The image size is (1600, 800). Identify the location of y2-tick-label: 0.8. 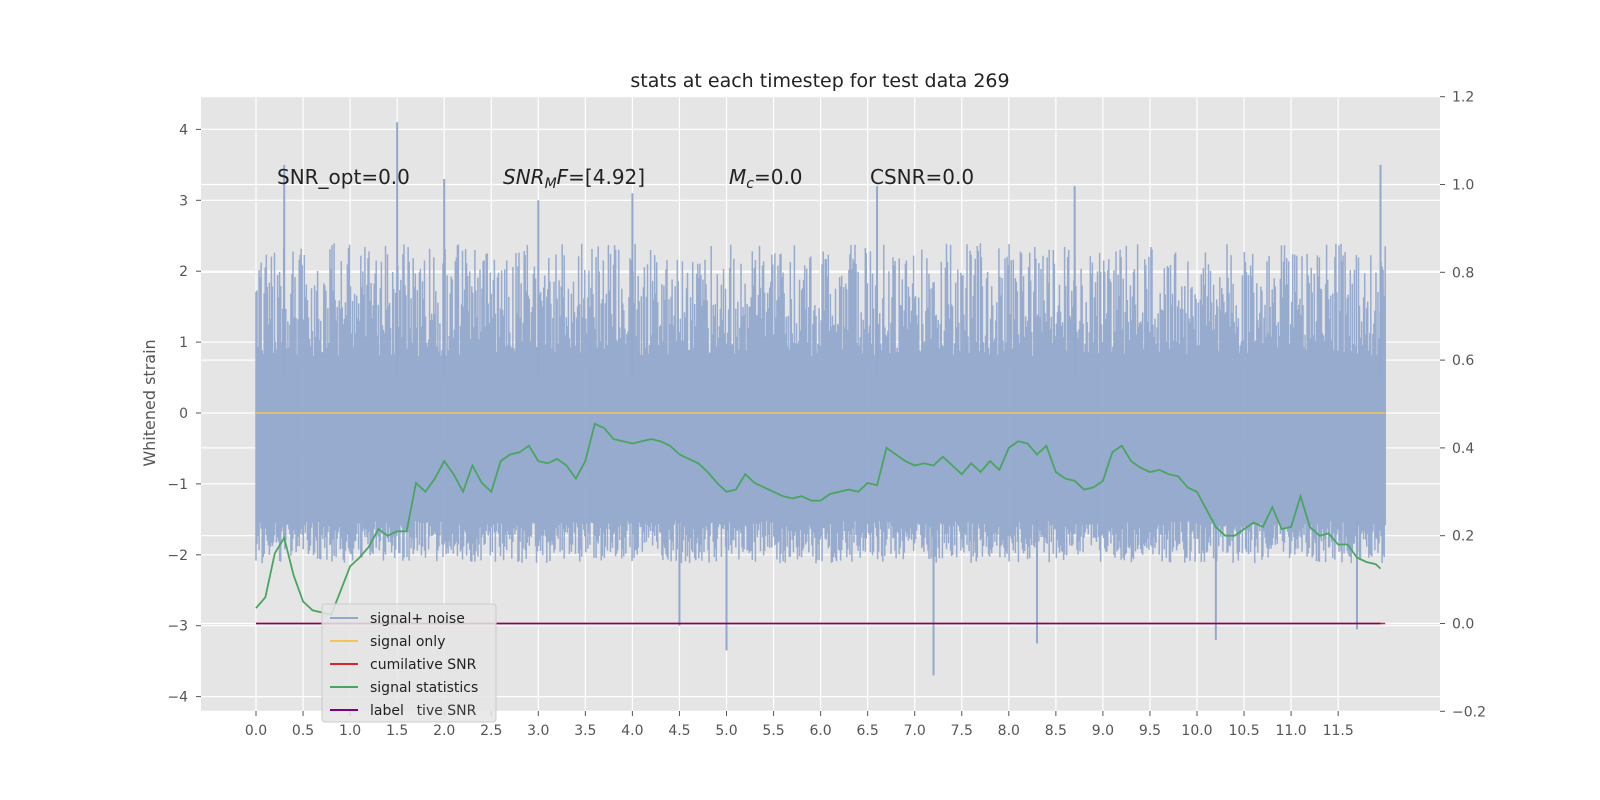
(1463, 273).